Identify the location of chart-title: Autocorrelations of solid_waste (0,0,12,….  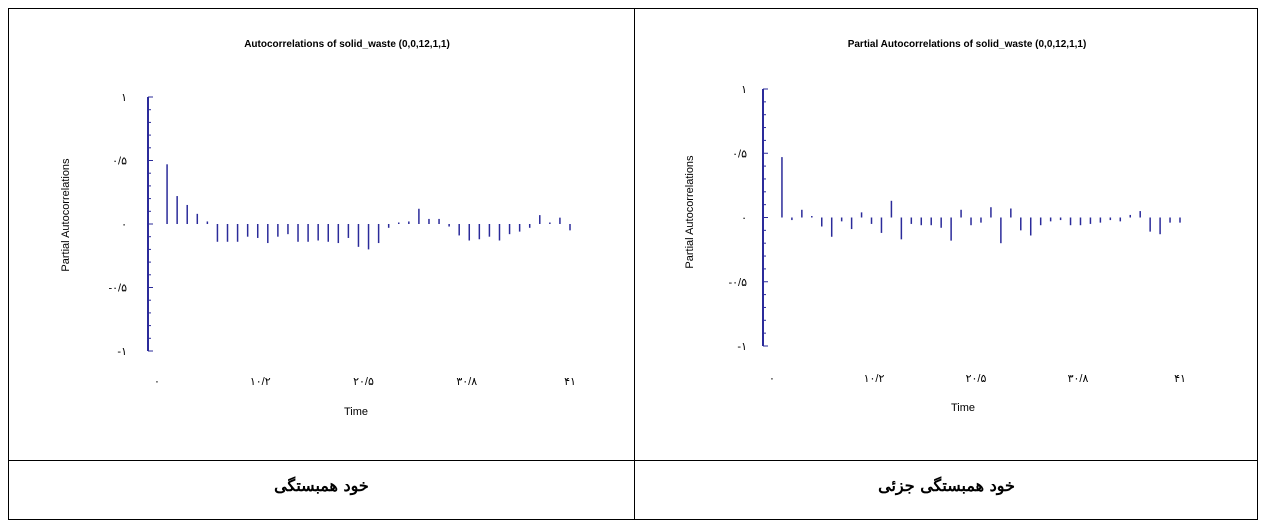
(347, 44).